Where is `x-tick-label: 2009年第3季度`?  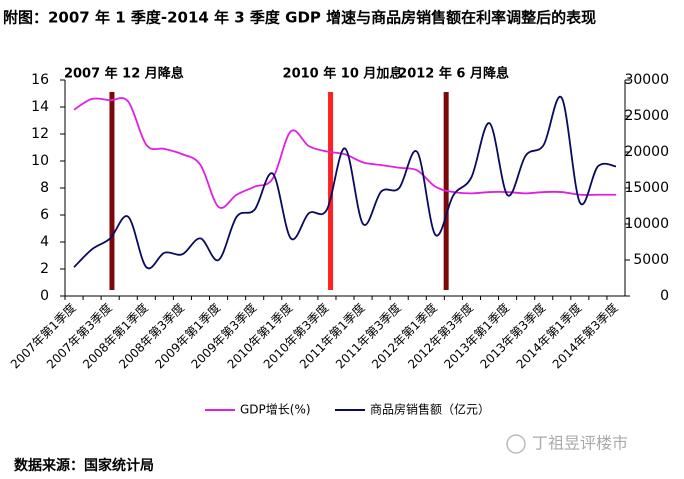
x-tick-label: 2009年第3季度 is located at coordinates (224, 336).